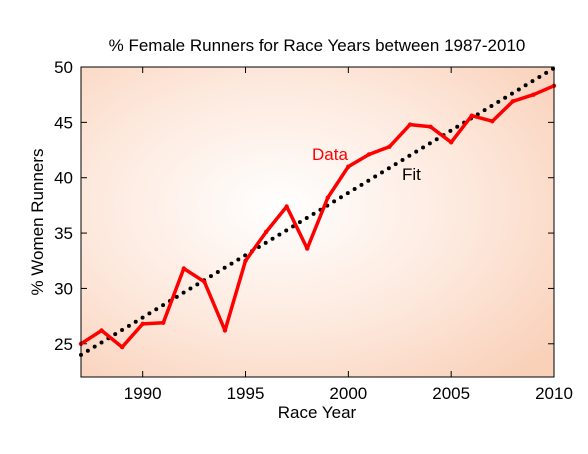  Describe the element at coordinates (348, 393) in the screenshot. I see `x-tick-label: 2000` at that location.